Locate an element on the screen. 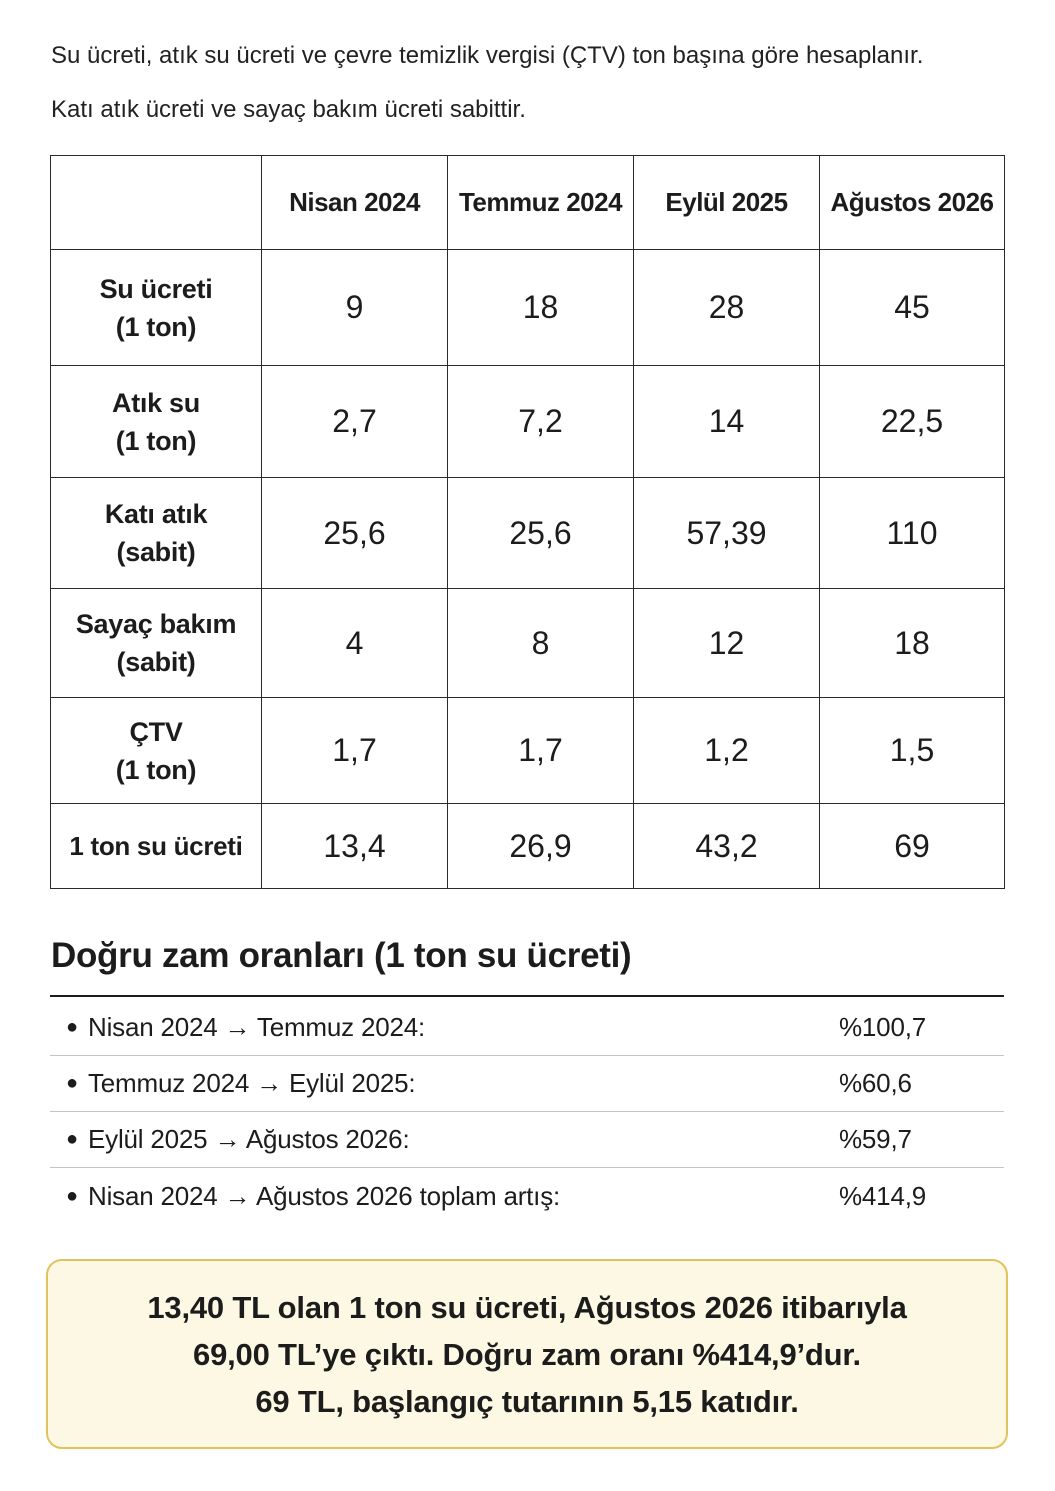 The width and height of the screenshot is (1055, 1491). column-header-nisan-2024: Nisan 2024 is located at coordinates (354, 202).